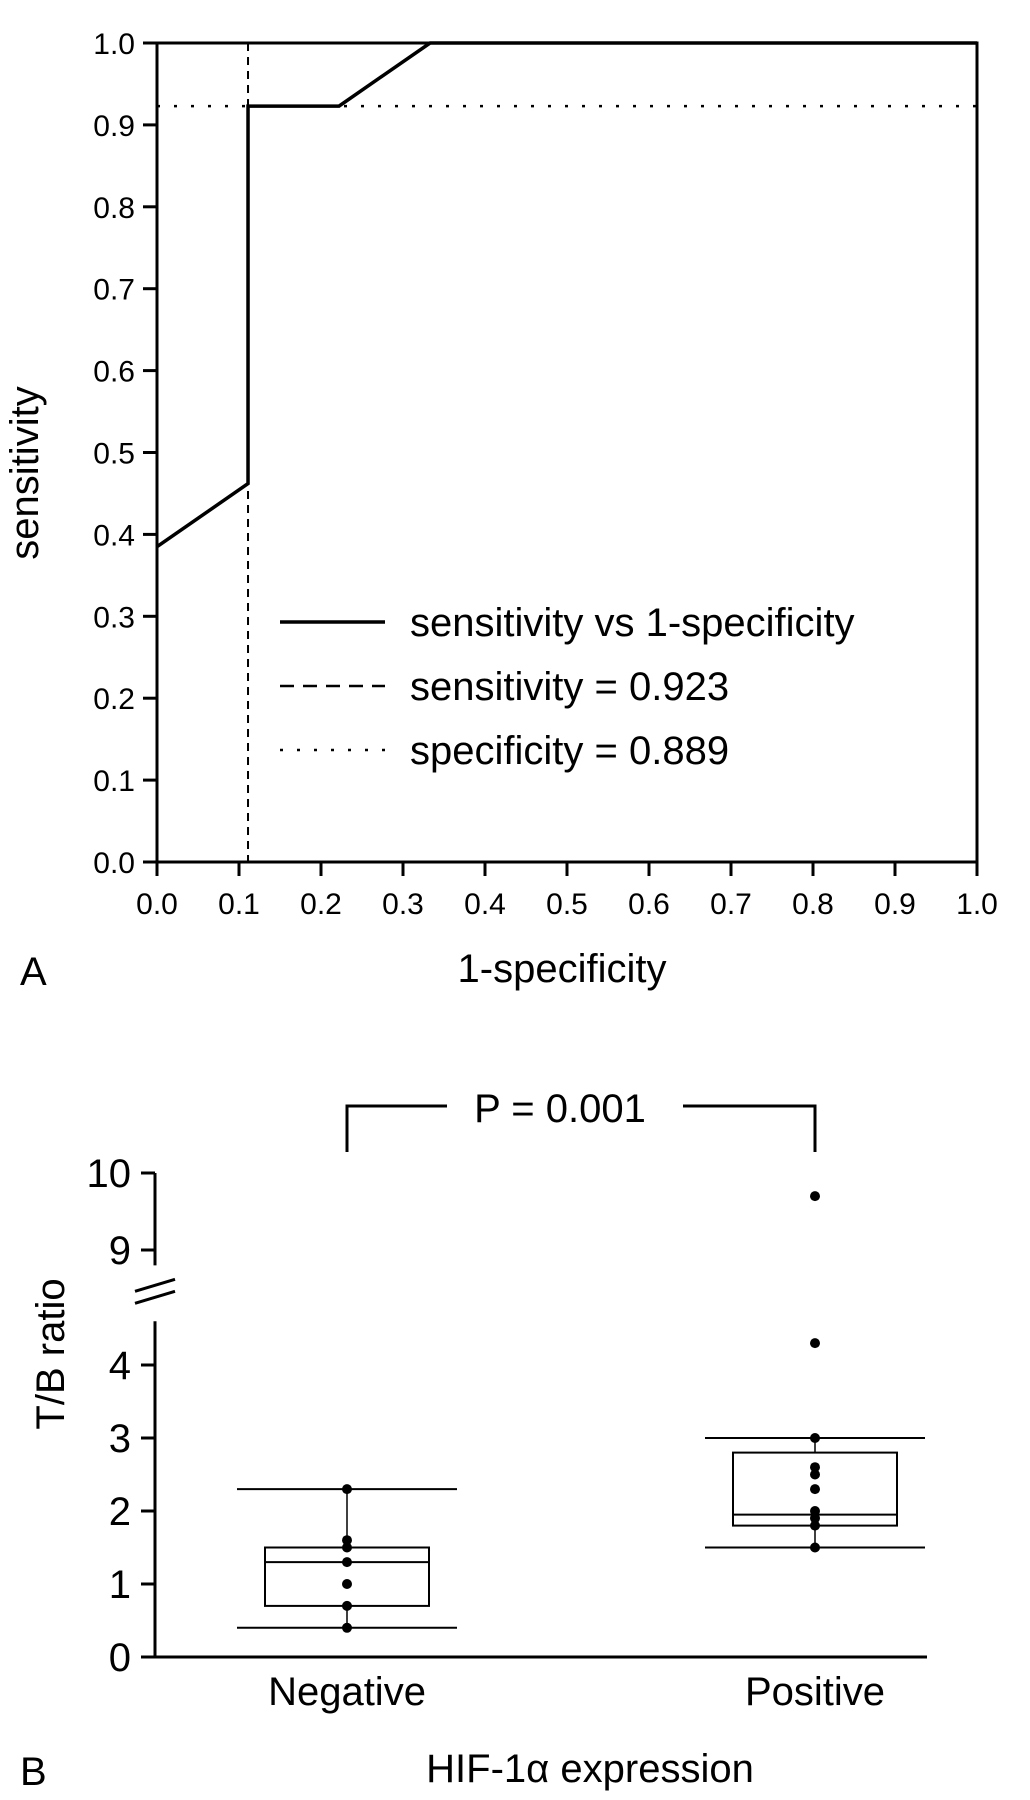 Image resolution: width=1030 pixels, height=1800 pixels. What do you see at coordinates (815, 1692) in the screenshot?
I see `category-label: Positive` at bounding box center [815, 1692].